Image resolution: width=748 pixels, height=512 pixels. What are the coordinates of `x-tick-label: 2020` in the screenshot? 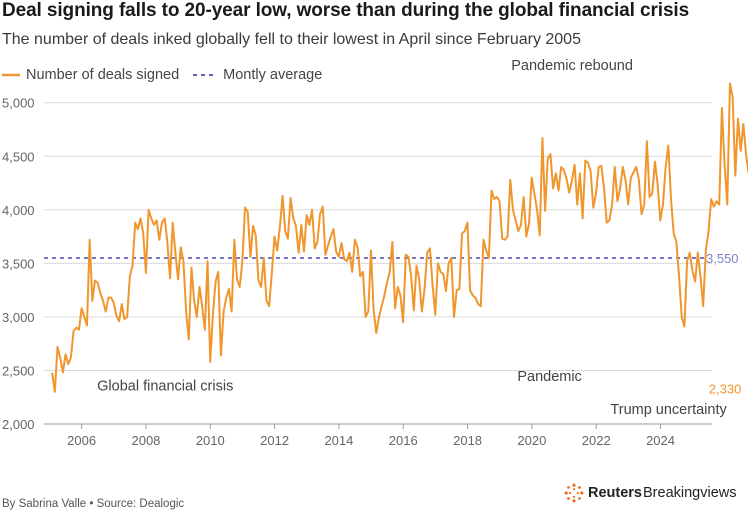 It's located at (531, 440).